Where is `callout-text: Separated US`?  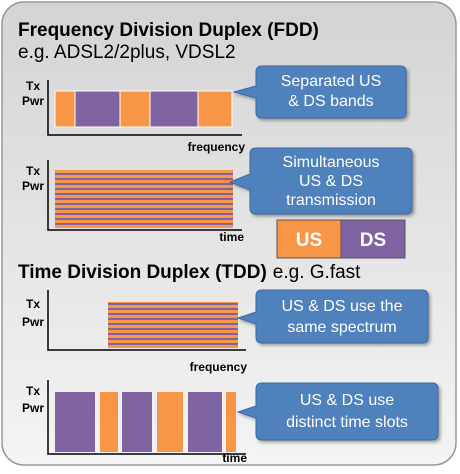 callout-text: Separated US is located at coordinates (331, 81).